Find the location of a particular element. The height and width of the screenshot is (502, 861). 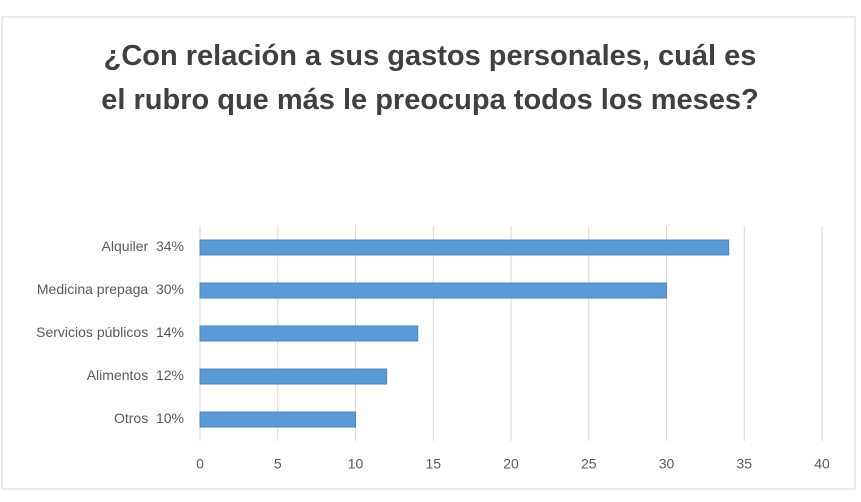

y-tick-label: Alimentos 12% is located at coordinates (135, 375).